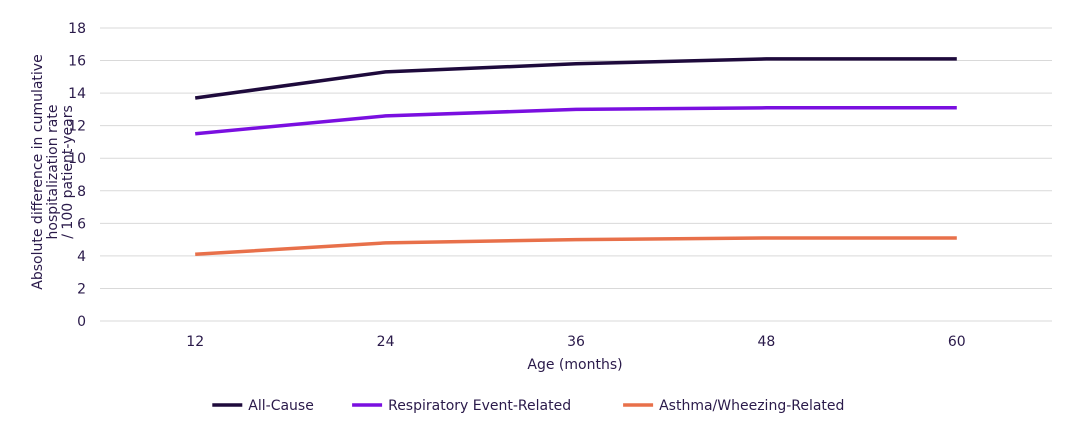 This screenshot has height=432, width=1082. I want to click on y-tick-label: 18, so click(77, 29).